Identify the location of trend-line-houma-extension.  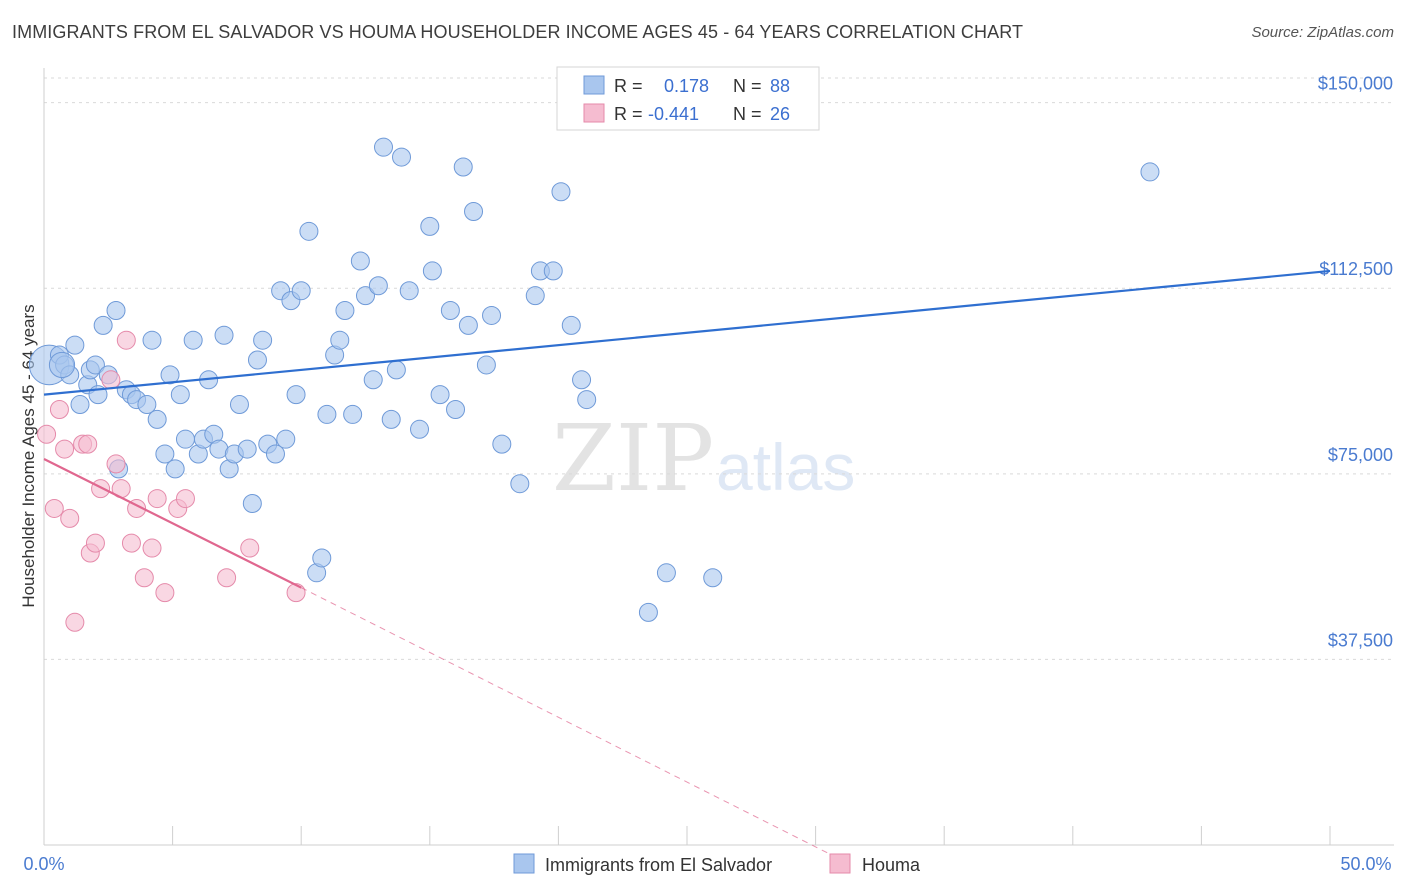
(571, 724).